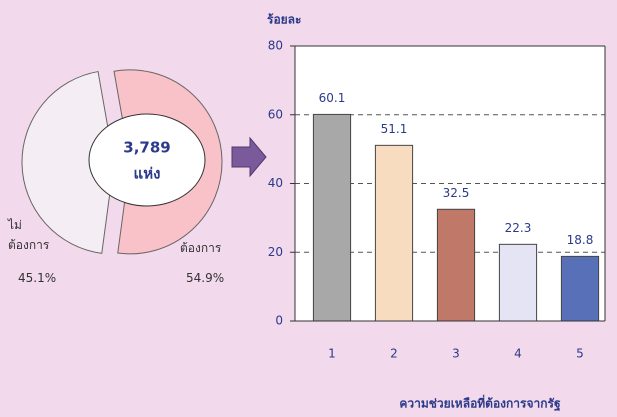 The height and width of the screenshot is (417, 617). I want to click on center-label: แห่ง, so click(147, 174).